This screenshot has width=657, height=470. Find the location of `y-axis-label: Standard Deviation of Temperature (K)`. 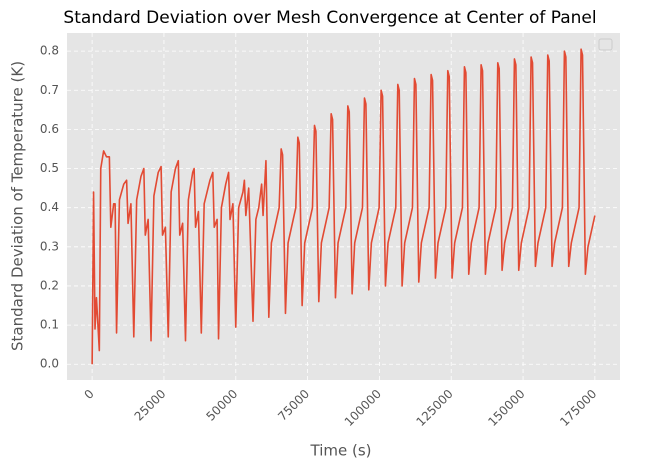

y-axis-label: Standard Deviation of Temperature (K) is located at coordinates (18, 206).